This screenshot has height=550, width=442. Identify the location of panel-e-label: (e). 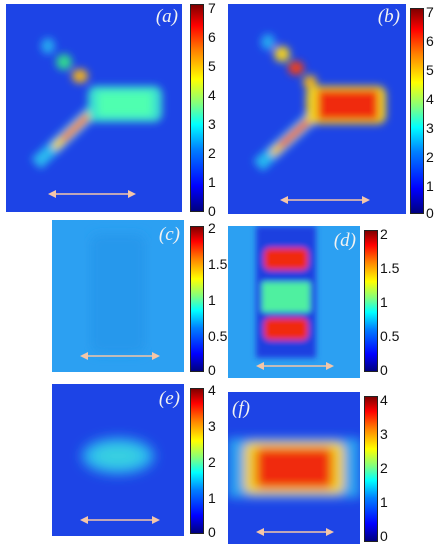
(169, 398).